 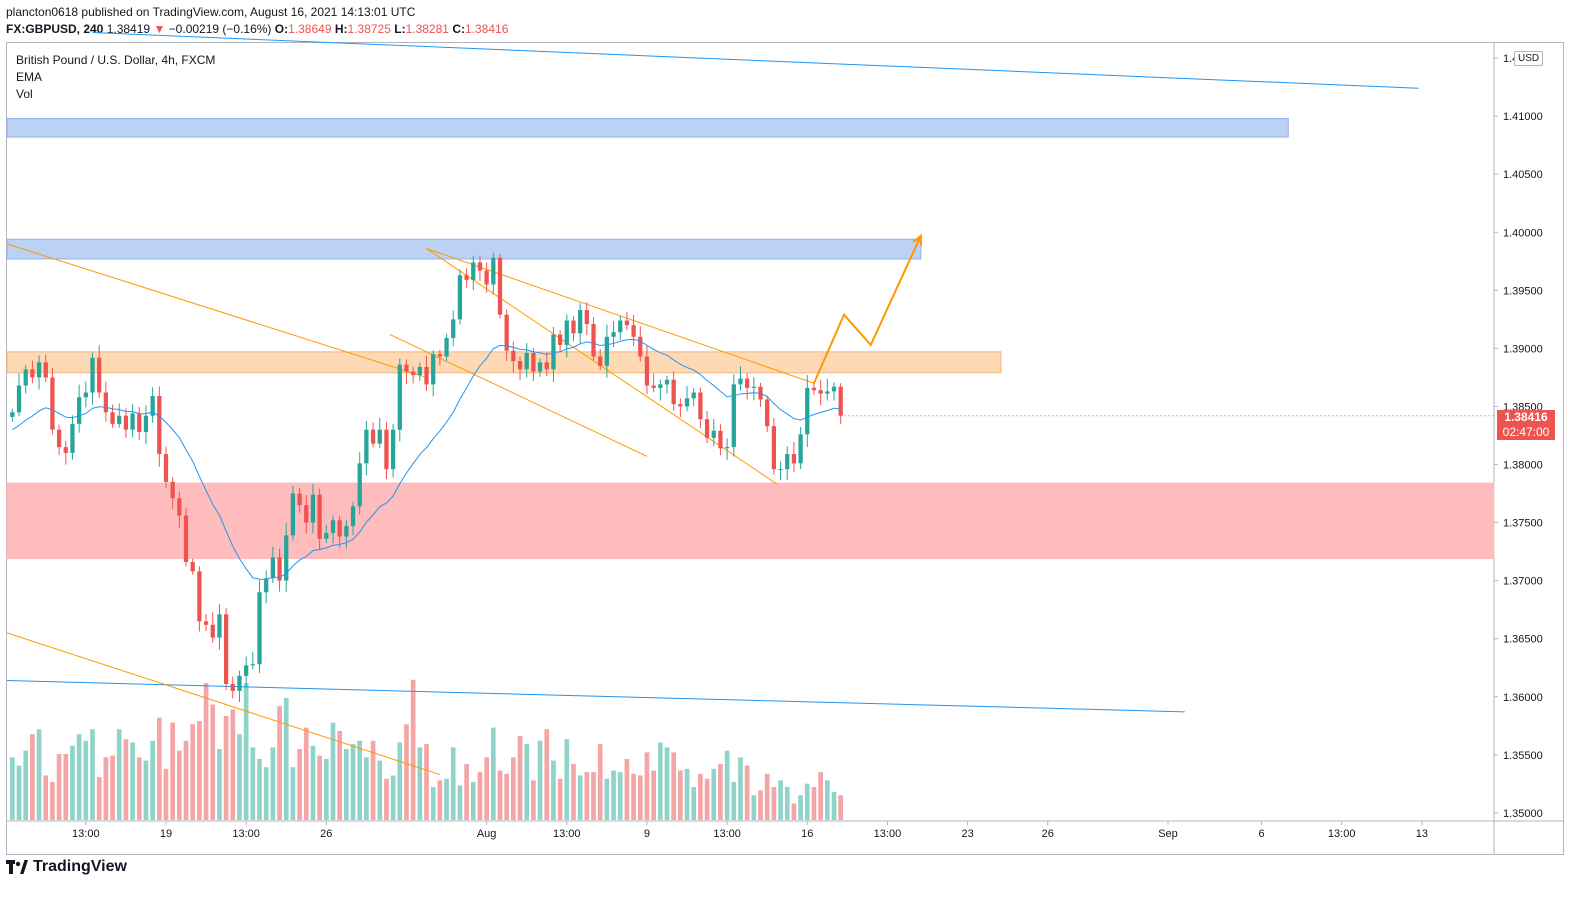 I want to click on last-price: 1.38419, so click(x=128, y=29).